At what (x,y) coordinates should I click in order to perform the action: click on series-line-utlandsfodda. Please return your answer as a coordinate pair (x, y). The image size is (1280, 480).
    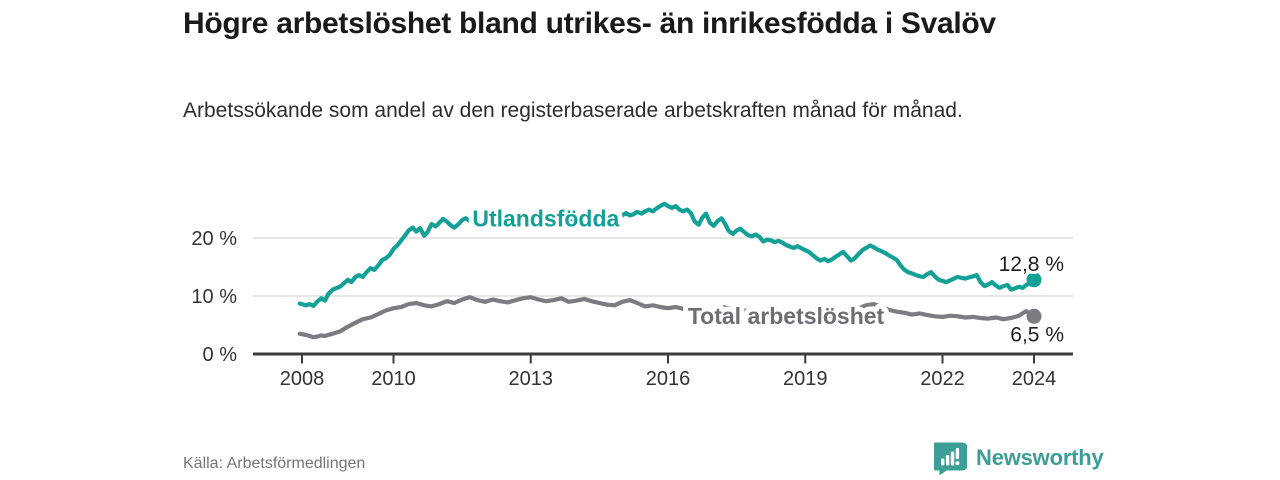
    Looking at the image, I should click on (667, 254).